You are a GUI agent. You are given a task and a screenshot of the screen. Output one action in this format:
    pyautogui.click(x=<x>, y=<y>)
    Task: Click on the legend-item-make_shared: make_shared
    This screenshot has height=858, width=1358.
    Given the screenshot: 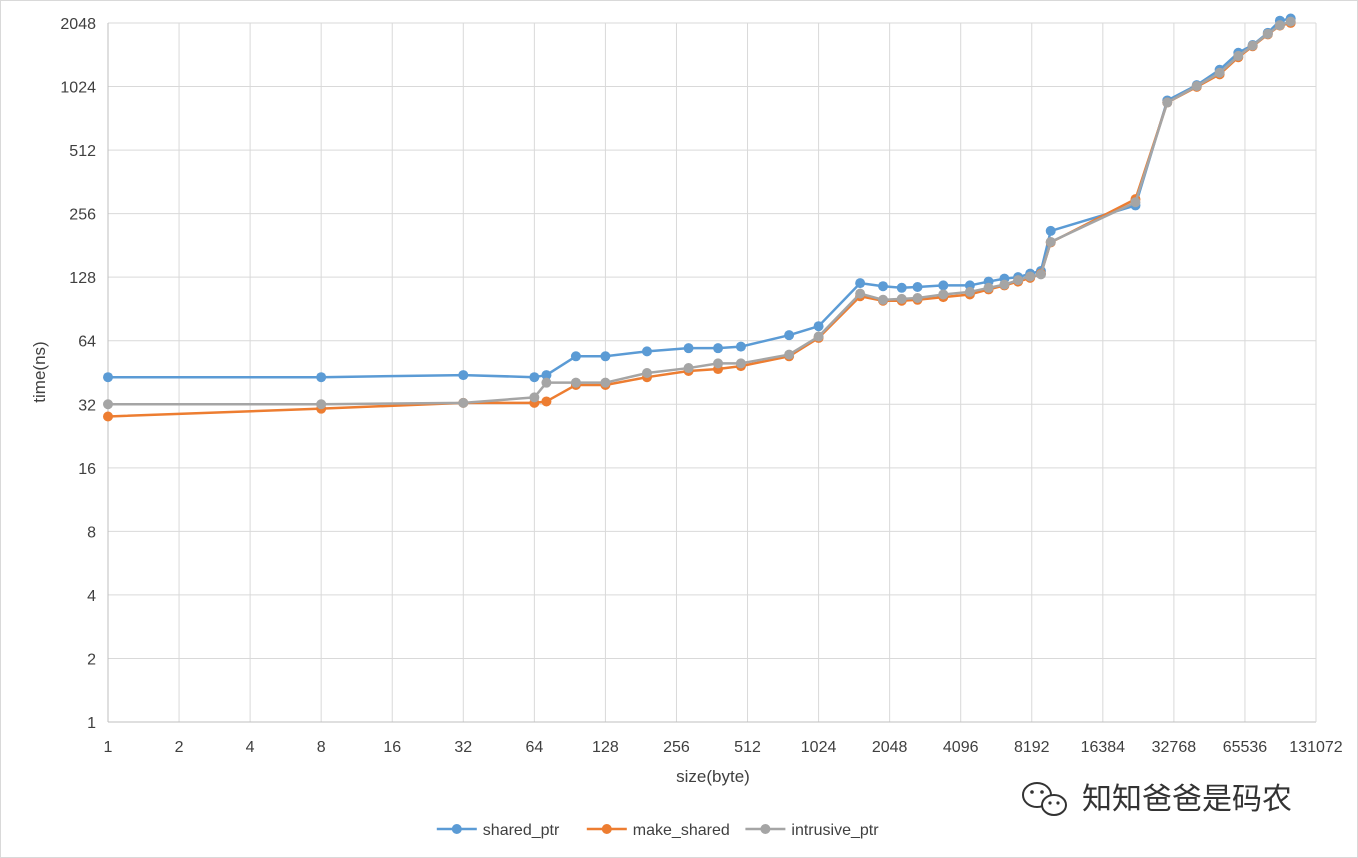 What is the action you would take?
    pyautogui.click(x=658, y=830)
    